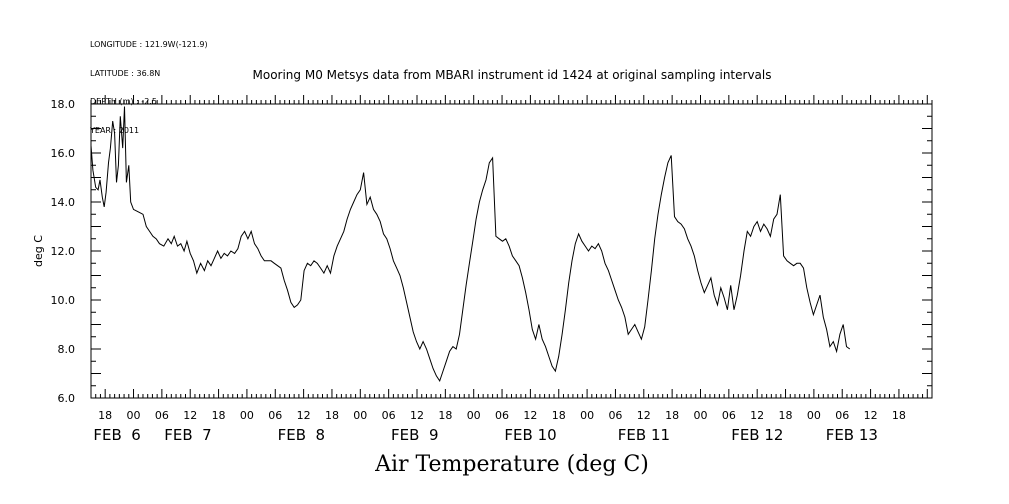 This screenshot has height=504, width=1009. I want to click on date-label: FEB 12, so click(757, 435).